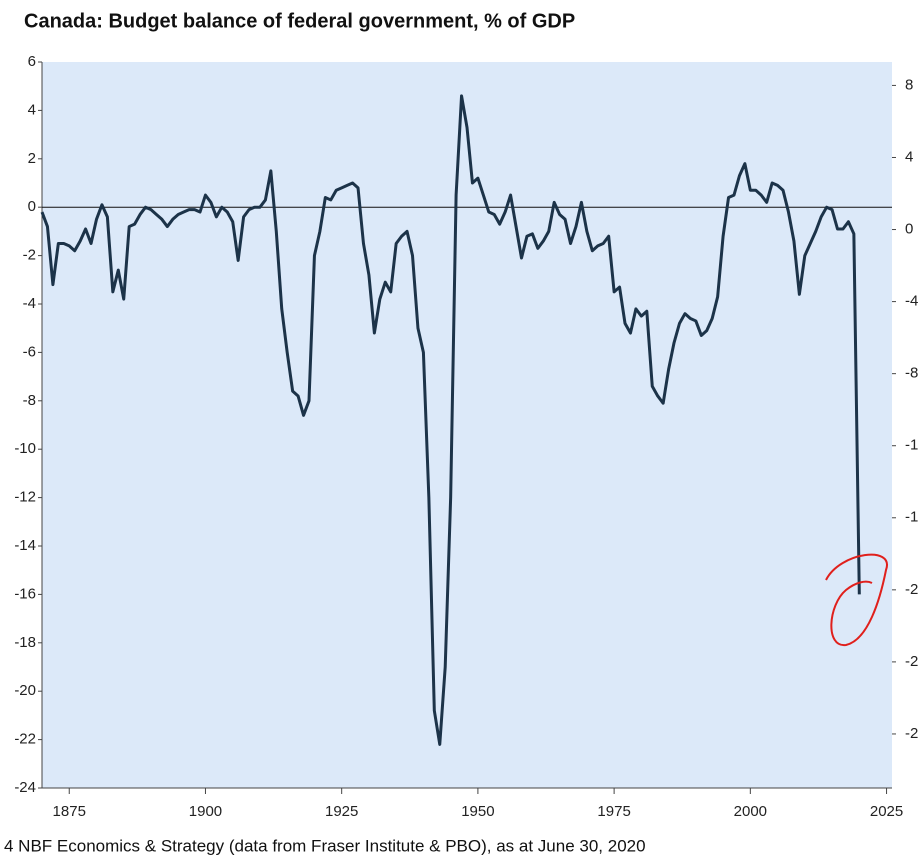 The width and height of the screenshot is (918, 867). I want to click on x-tick-label: 1875, so click(69, 811).